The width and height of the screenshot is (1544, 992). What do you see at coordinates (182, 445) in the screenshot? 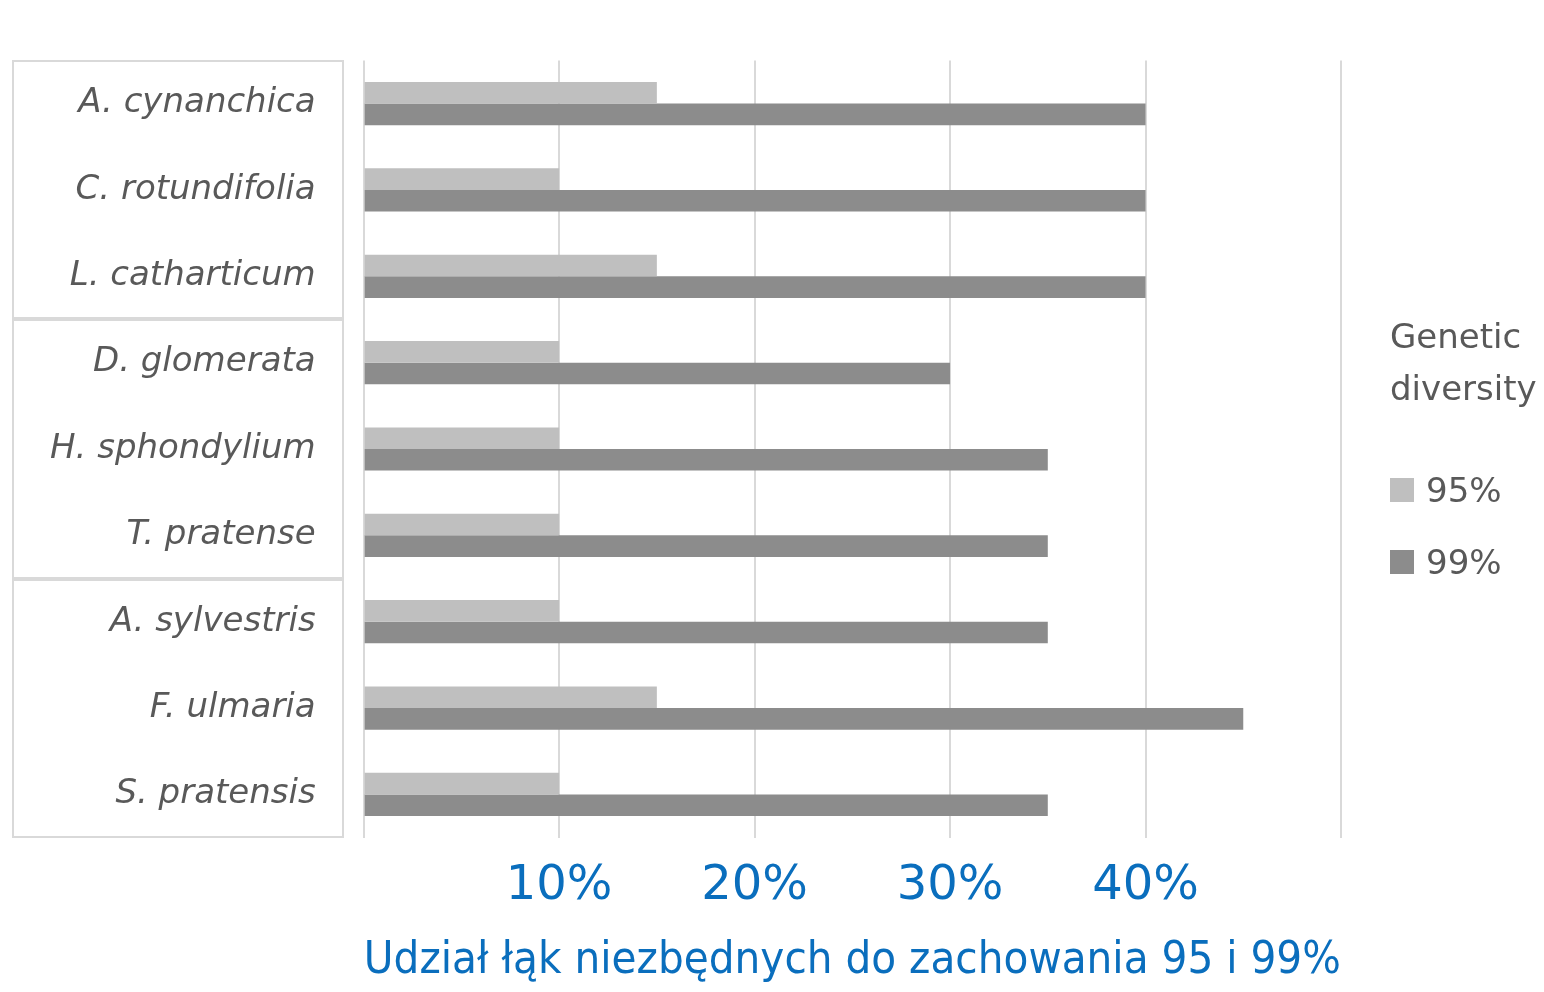
I see `y-tick-label: H. sphondylium` at bounding box center [182, 445].